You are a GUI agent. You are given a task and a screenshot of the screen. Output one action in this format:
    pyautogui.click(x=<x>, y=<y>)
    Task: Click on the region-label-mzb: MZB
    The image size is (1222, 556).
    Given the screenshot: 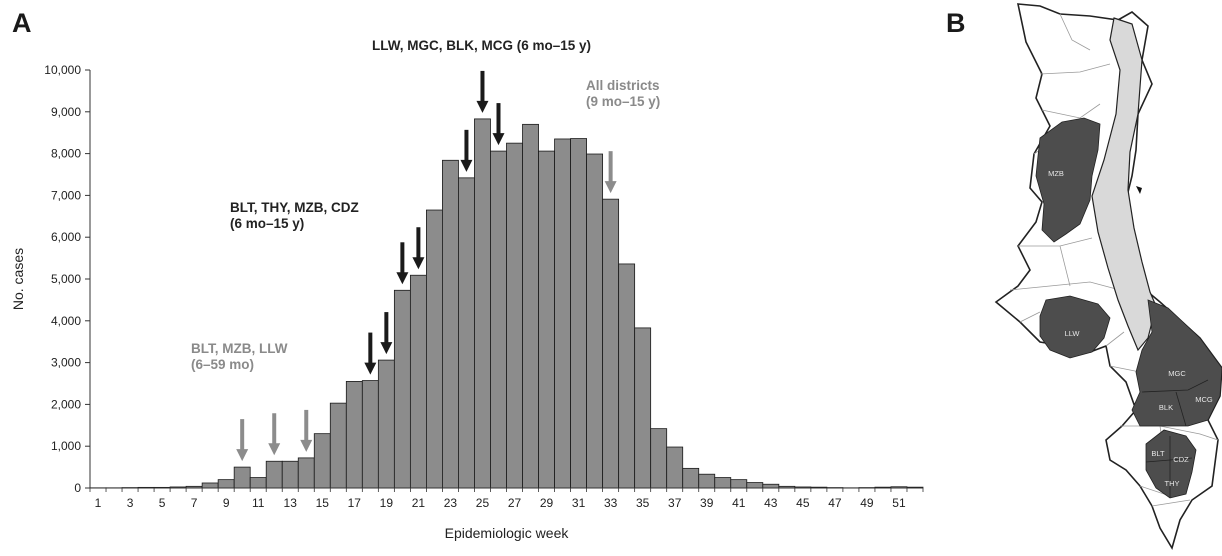 What is the action you would take?
    pyautogui.click(x=1056, y=173)
    